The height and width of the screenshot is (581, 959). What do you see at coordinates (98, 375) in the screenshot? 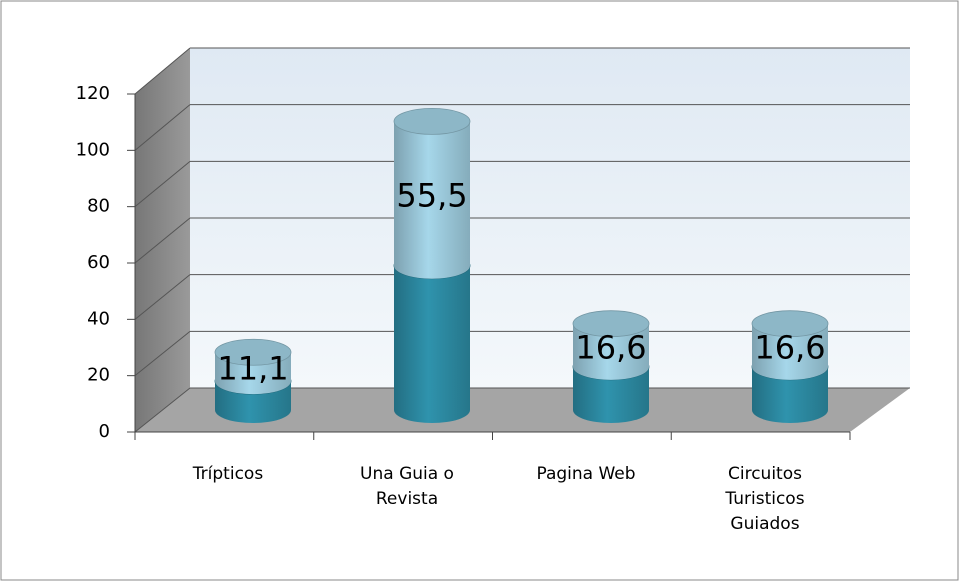
I see `y-tick-label: 20` at bounding box center [98, 375].